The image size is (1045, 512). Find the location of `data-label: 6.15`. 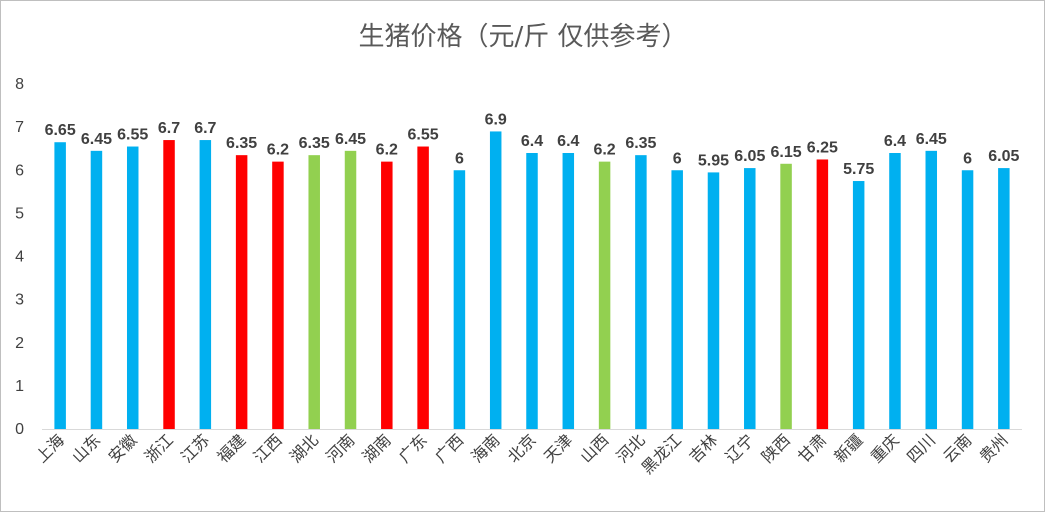

data-label: 6.15 is located at coordinates (785, 152).